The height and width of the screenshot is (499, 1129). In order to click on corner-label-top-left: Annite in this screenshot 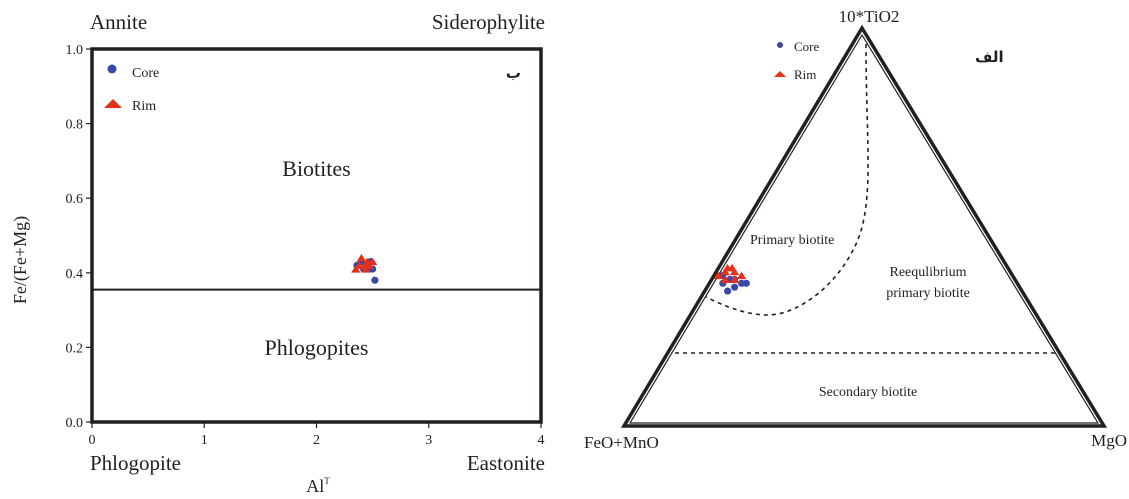, I will do `click(118, 22)`.